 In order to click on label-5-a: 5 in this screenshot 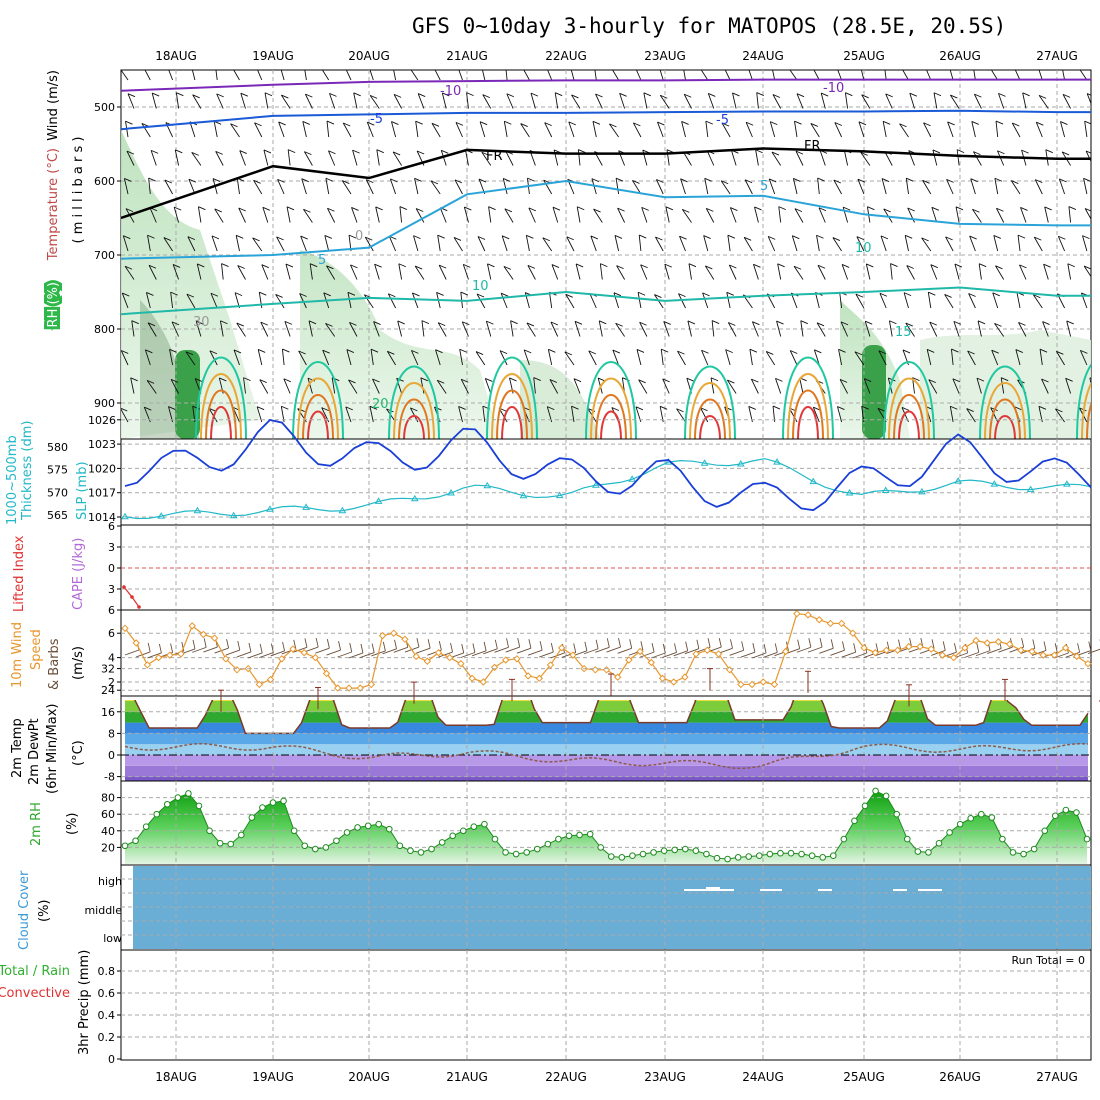, I will do `click(764, 186)`.